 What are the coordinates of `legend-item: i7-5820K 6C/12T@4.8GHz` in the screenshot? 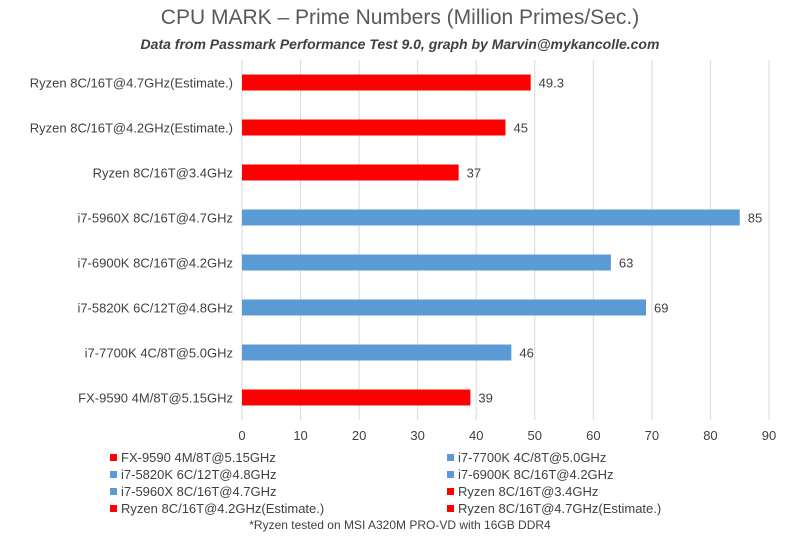 It's located at (193, 474).